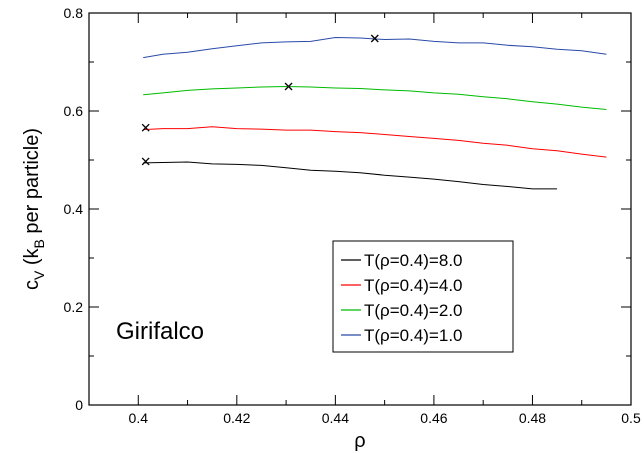 The width and height of the screenshot is (644, 453). I want to click on x-tick-label: 0.48, so click(532, 418).